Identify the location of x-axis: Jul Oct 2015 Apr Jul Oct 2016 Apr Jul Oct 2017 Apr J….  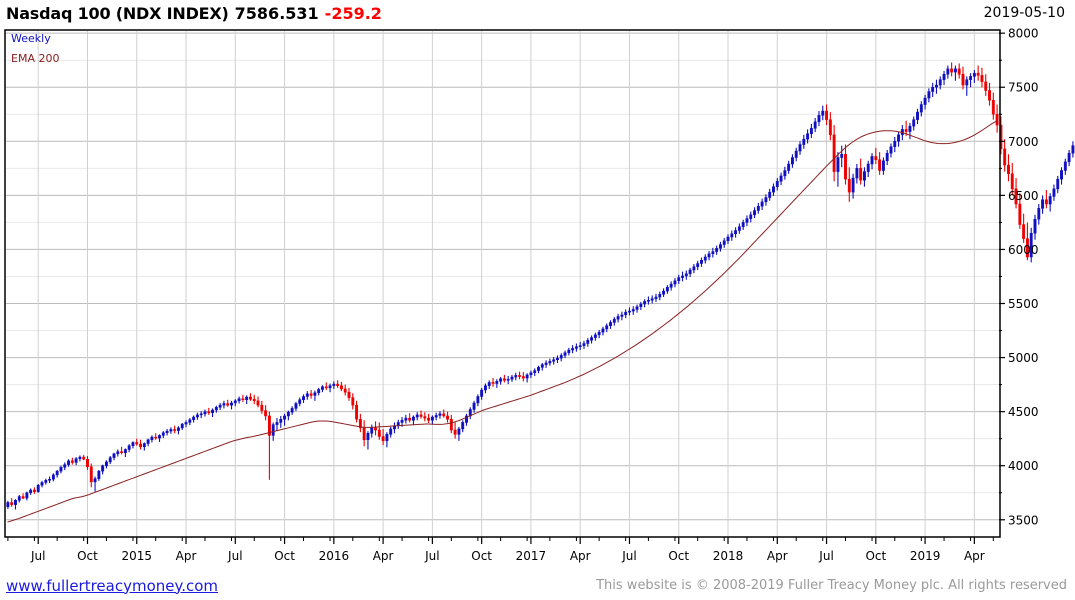
(500, 550).